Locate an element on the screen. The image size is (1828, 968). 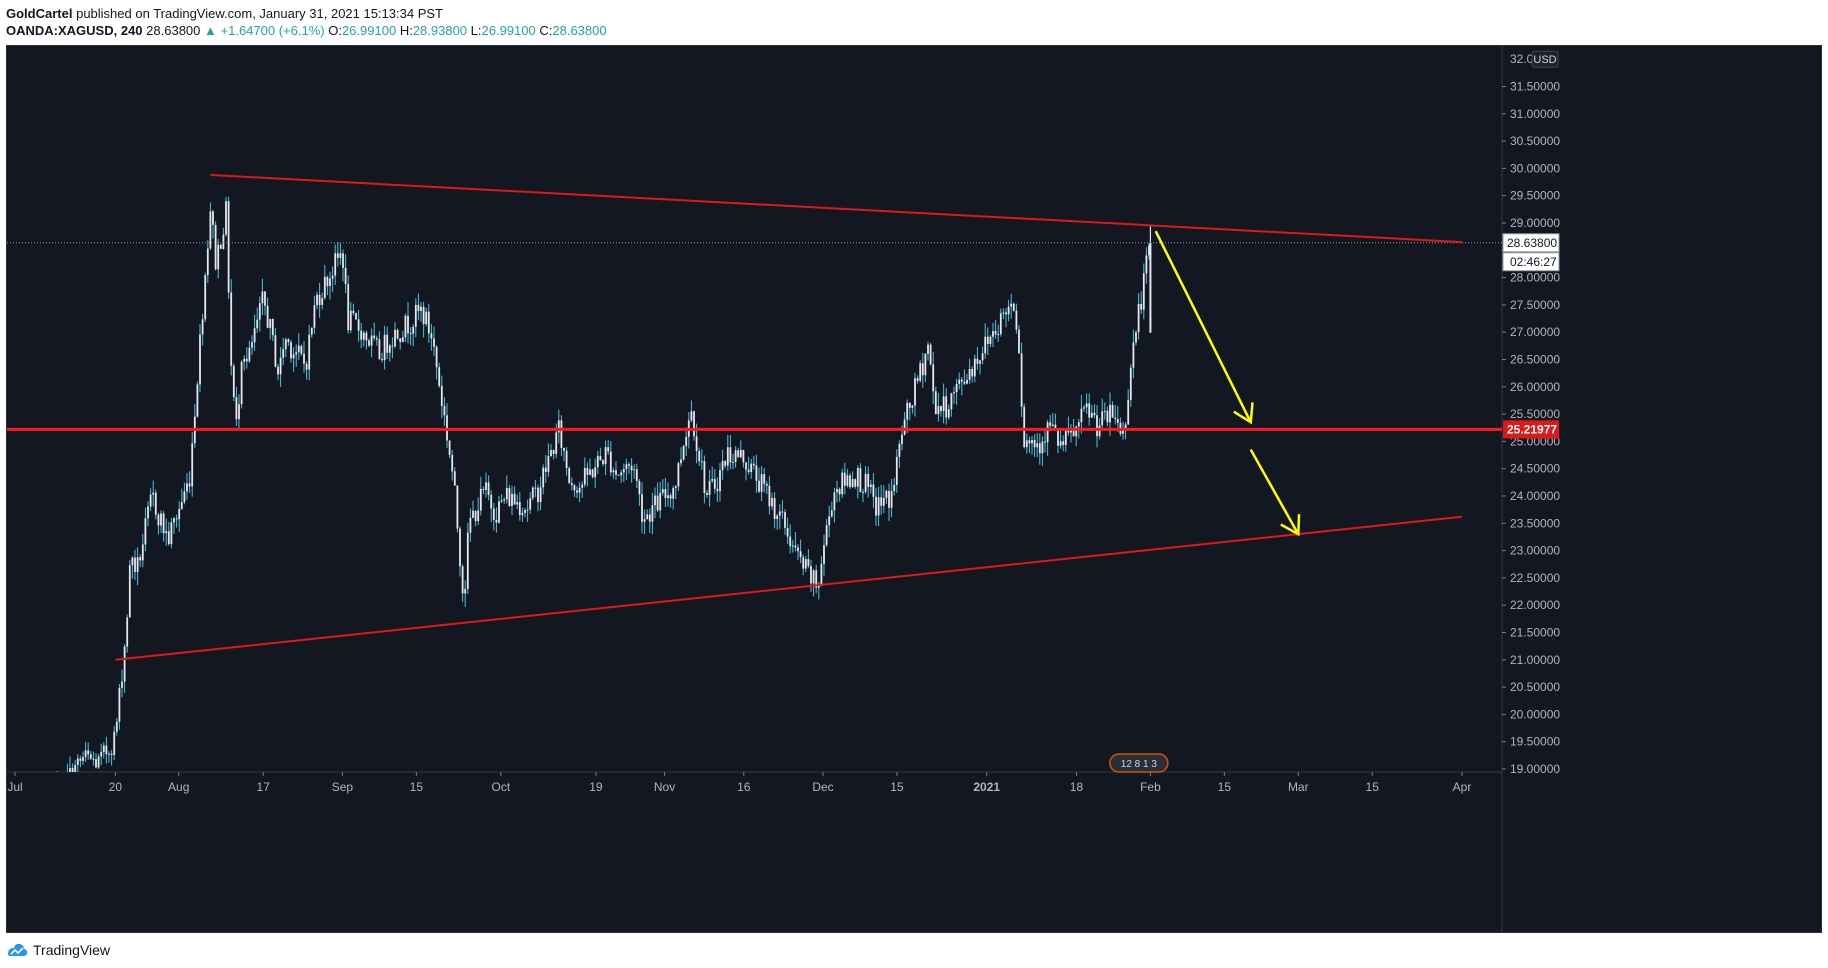
author-name: GoldCartel is located at coordinates (39, 13).